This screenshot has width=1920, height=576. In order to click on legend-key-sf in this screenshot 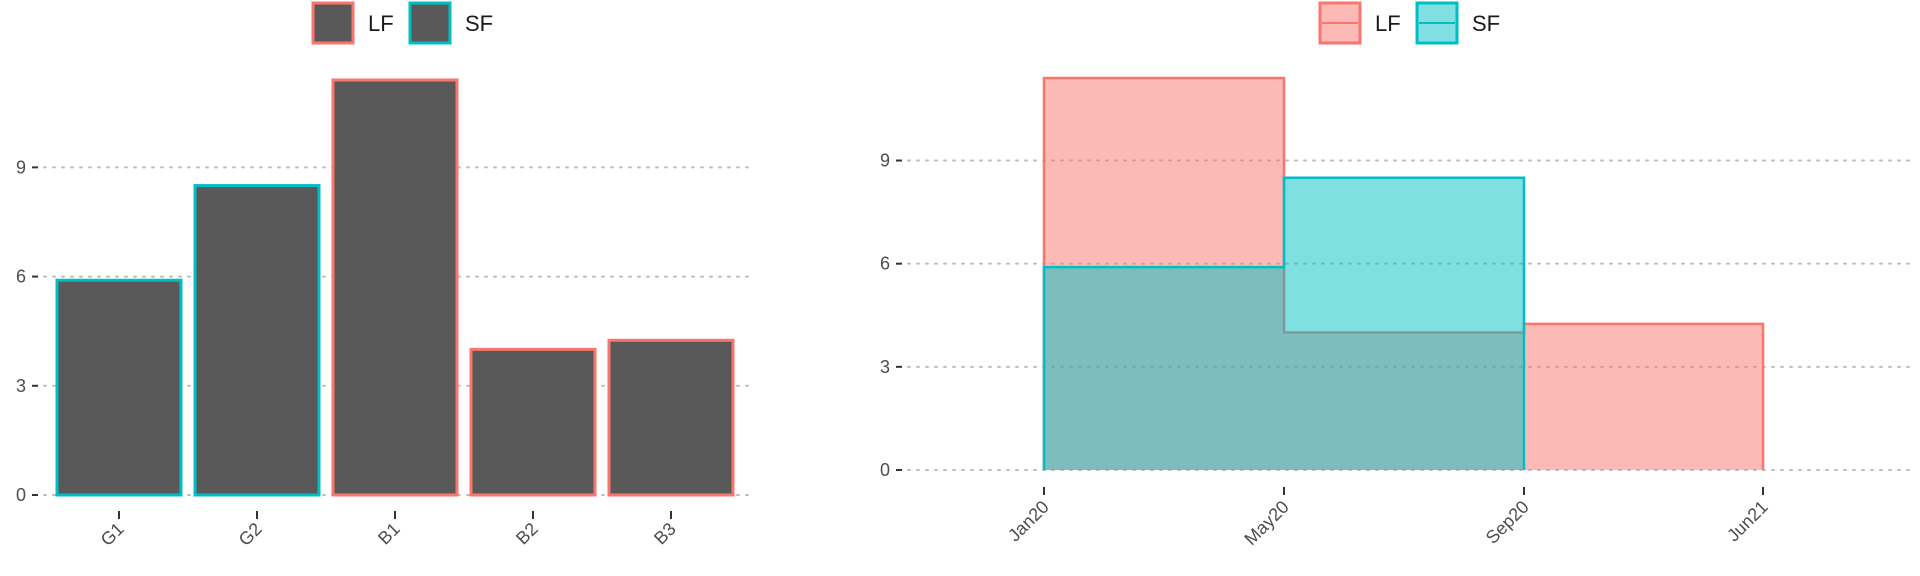, I will do `click(430, 23)`.